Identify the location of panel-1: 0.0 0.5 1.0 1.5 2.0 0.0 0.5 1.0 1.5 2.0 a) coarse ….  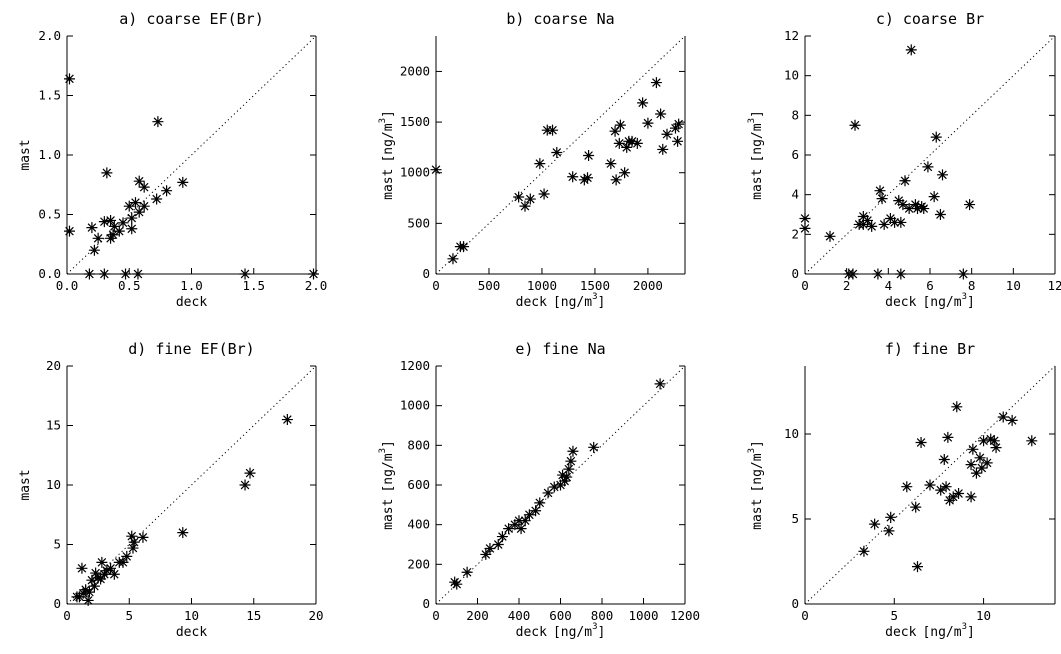
(172, 160).